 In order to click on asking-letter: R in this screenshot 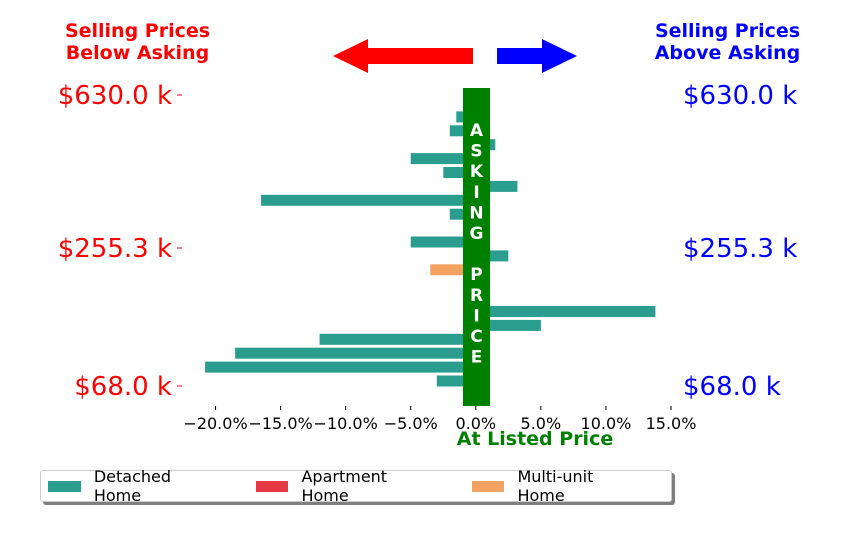, I will do `click(476, 296)`.